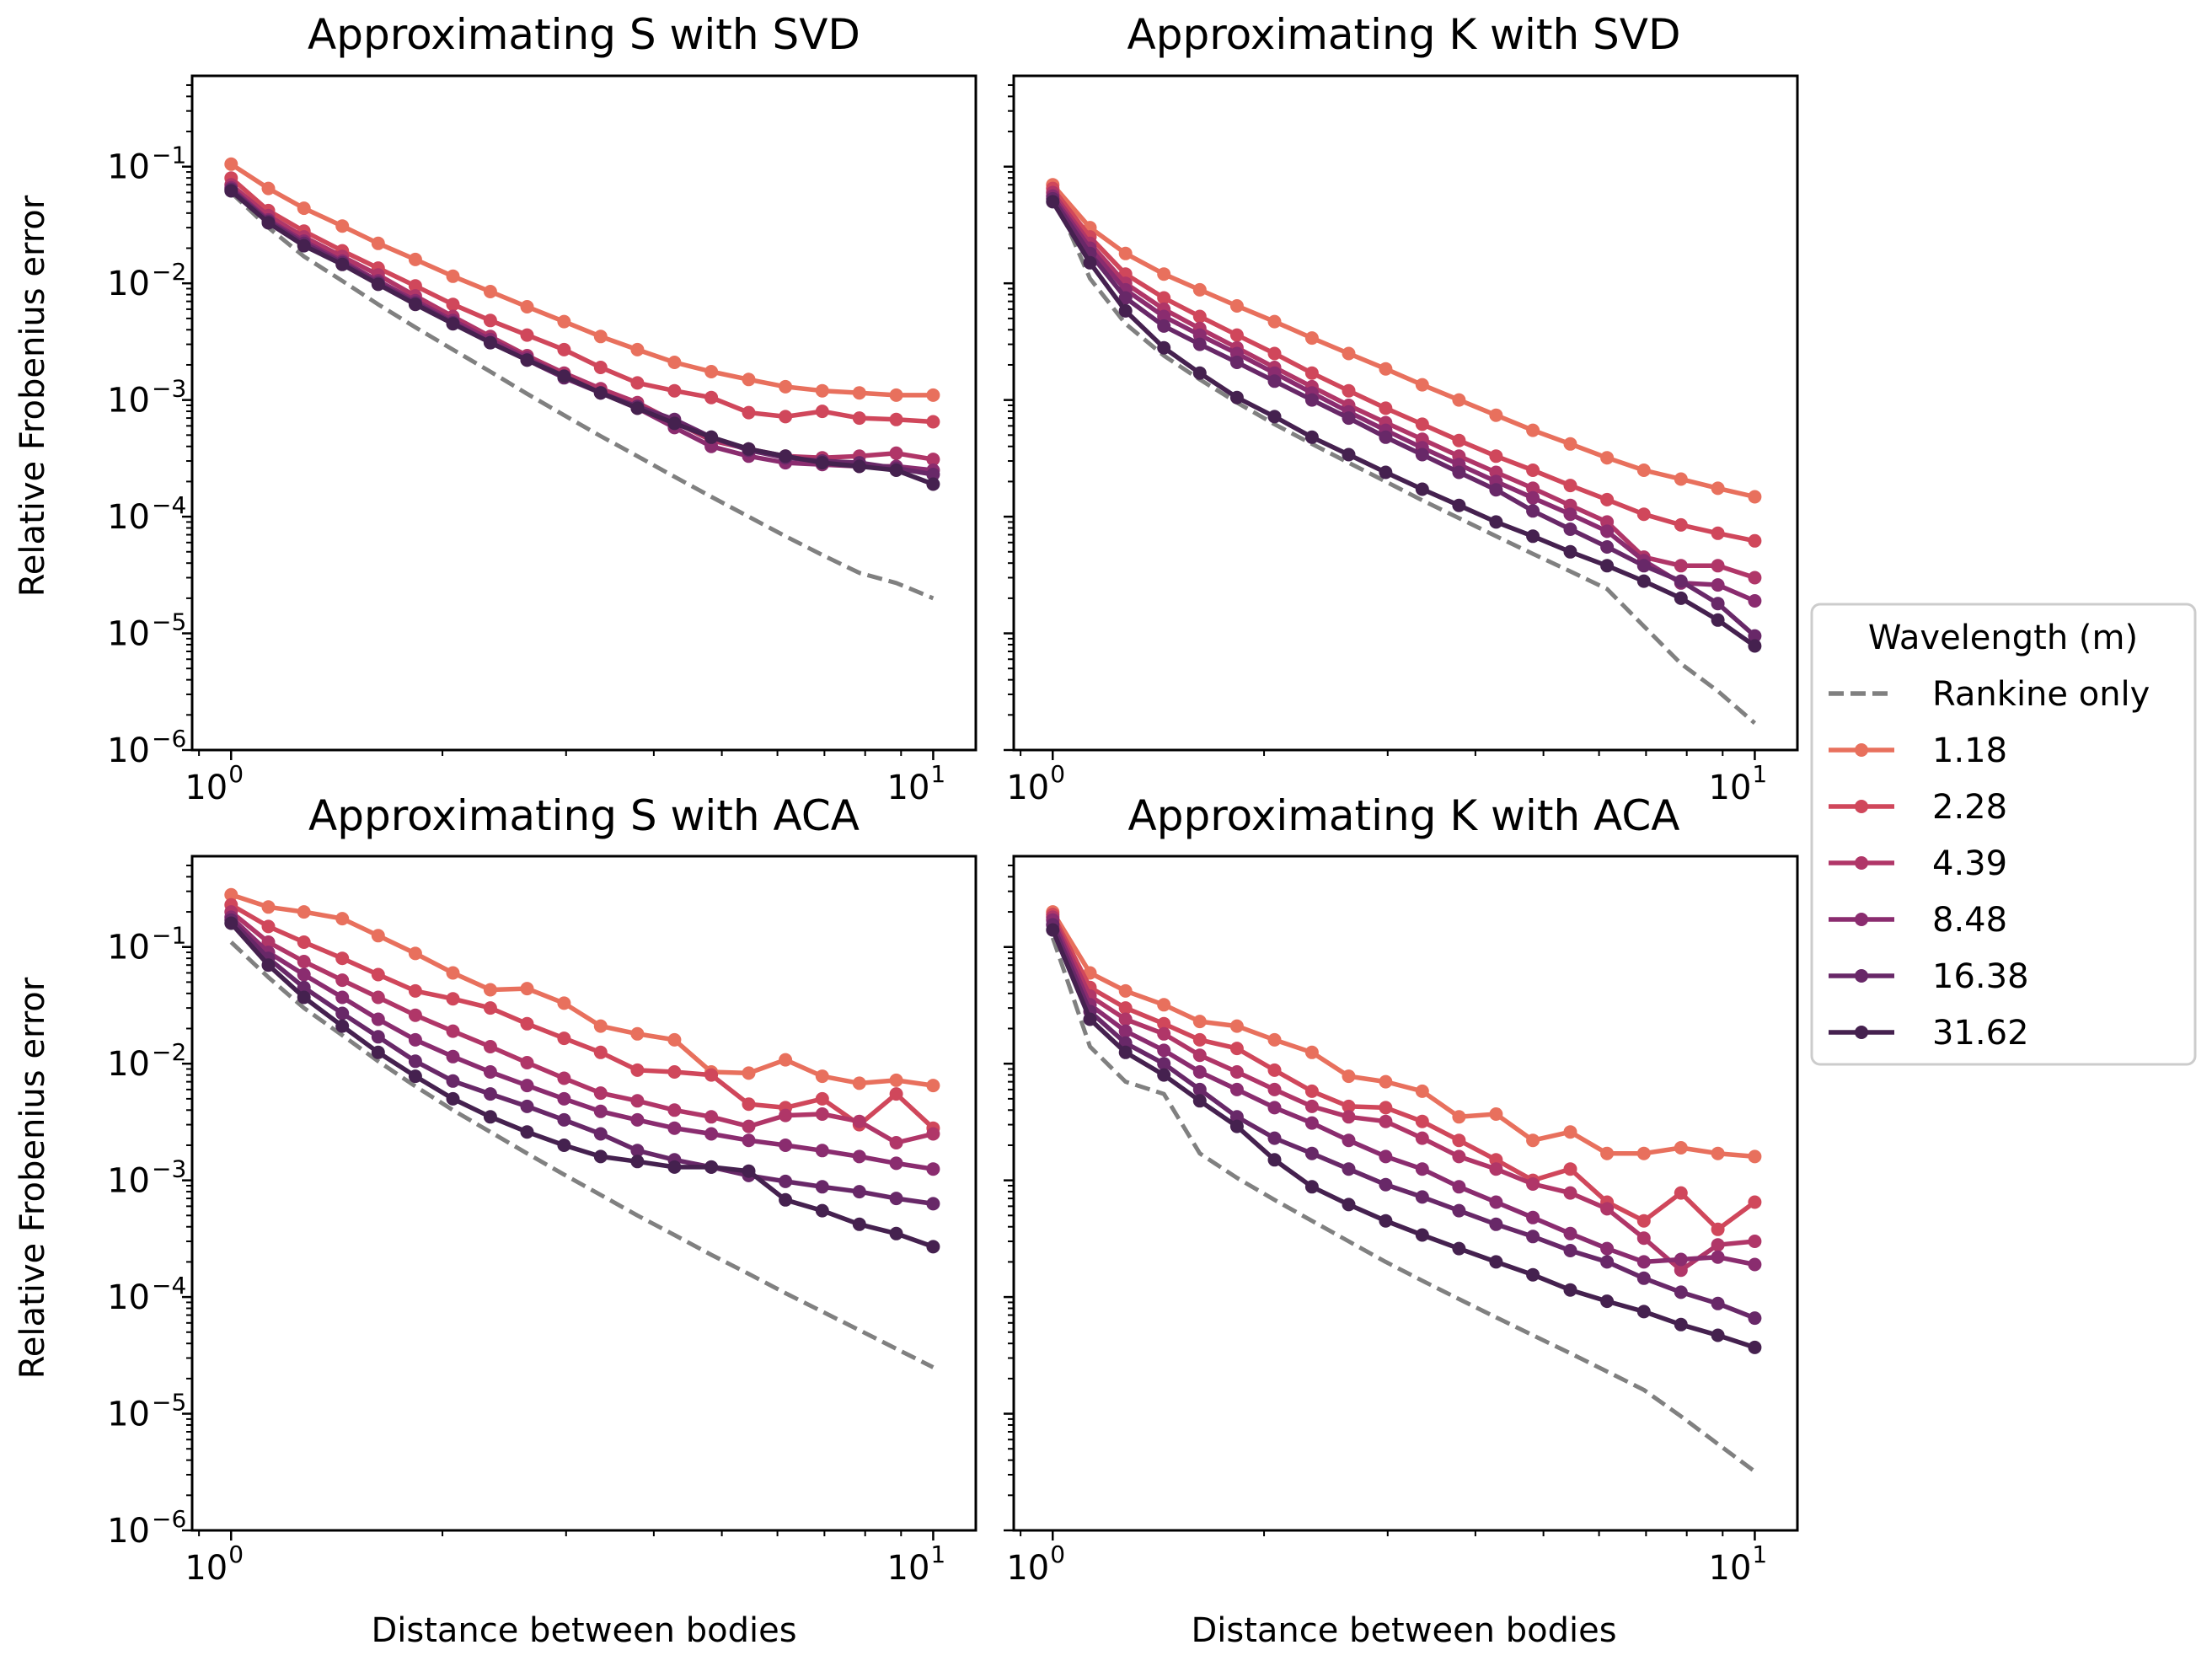 Image resolution: width=2212 pixels, height=1661 pixels. I want to click on legend-label: Rankine only, so click(2041, 694).